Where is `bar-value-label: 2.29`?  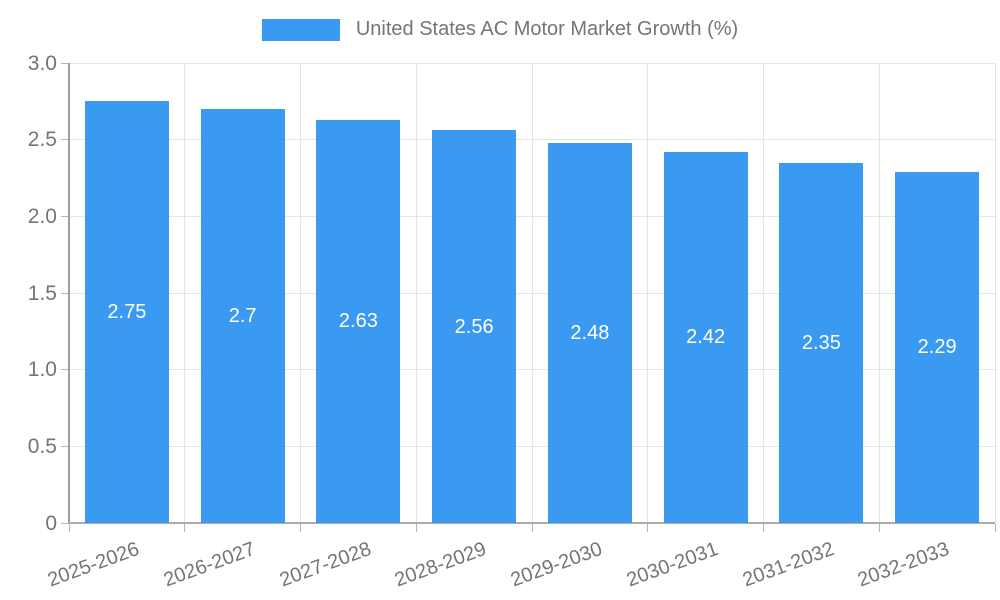
bar-value-label: 2.29 is located at coordinates (937, 347).